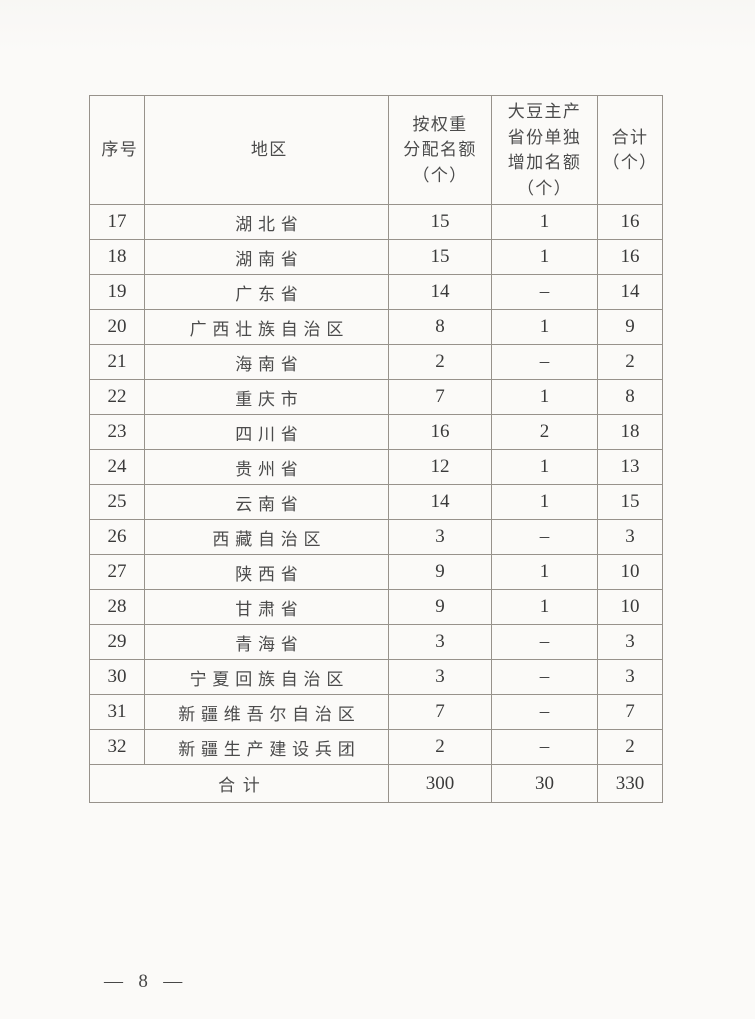  What do you see at coordinates (266, 572) in the screenshot?
I see `row-region: 陕西省` at bounding box center [266, 572].